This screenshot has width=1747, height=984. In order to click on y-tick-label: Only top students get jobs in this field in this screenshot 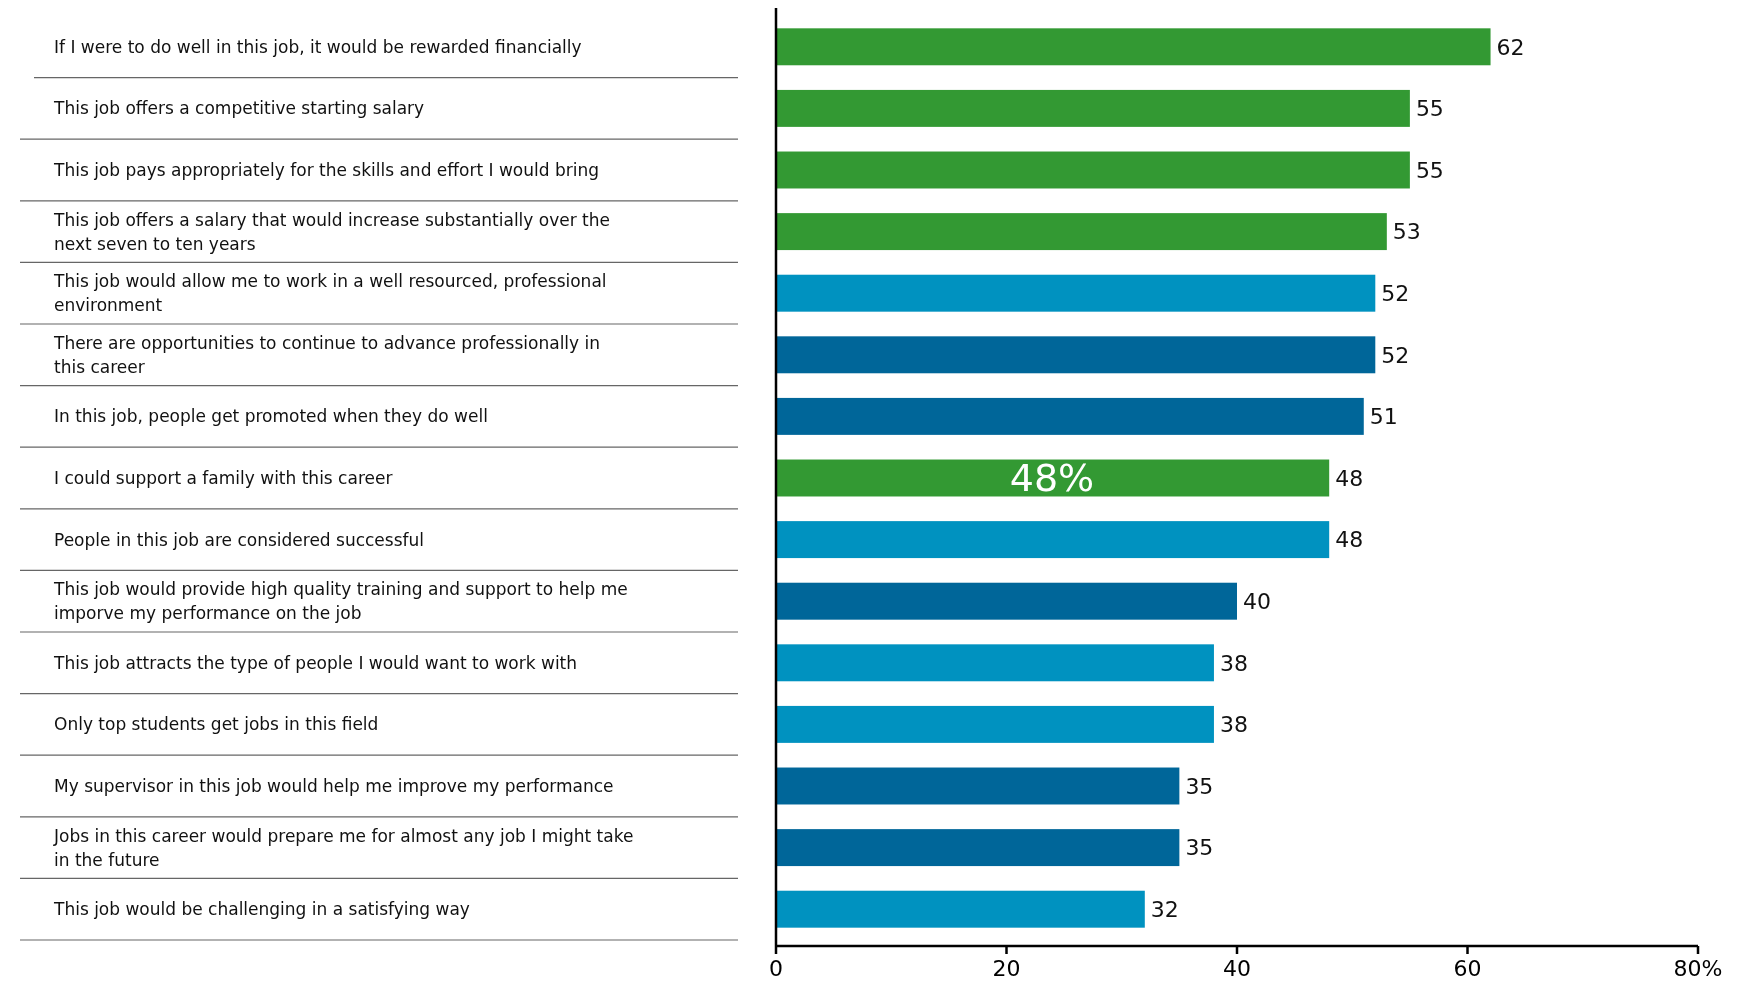, I will do `click(216, 724)`.